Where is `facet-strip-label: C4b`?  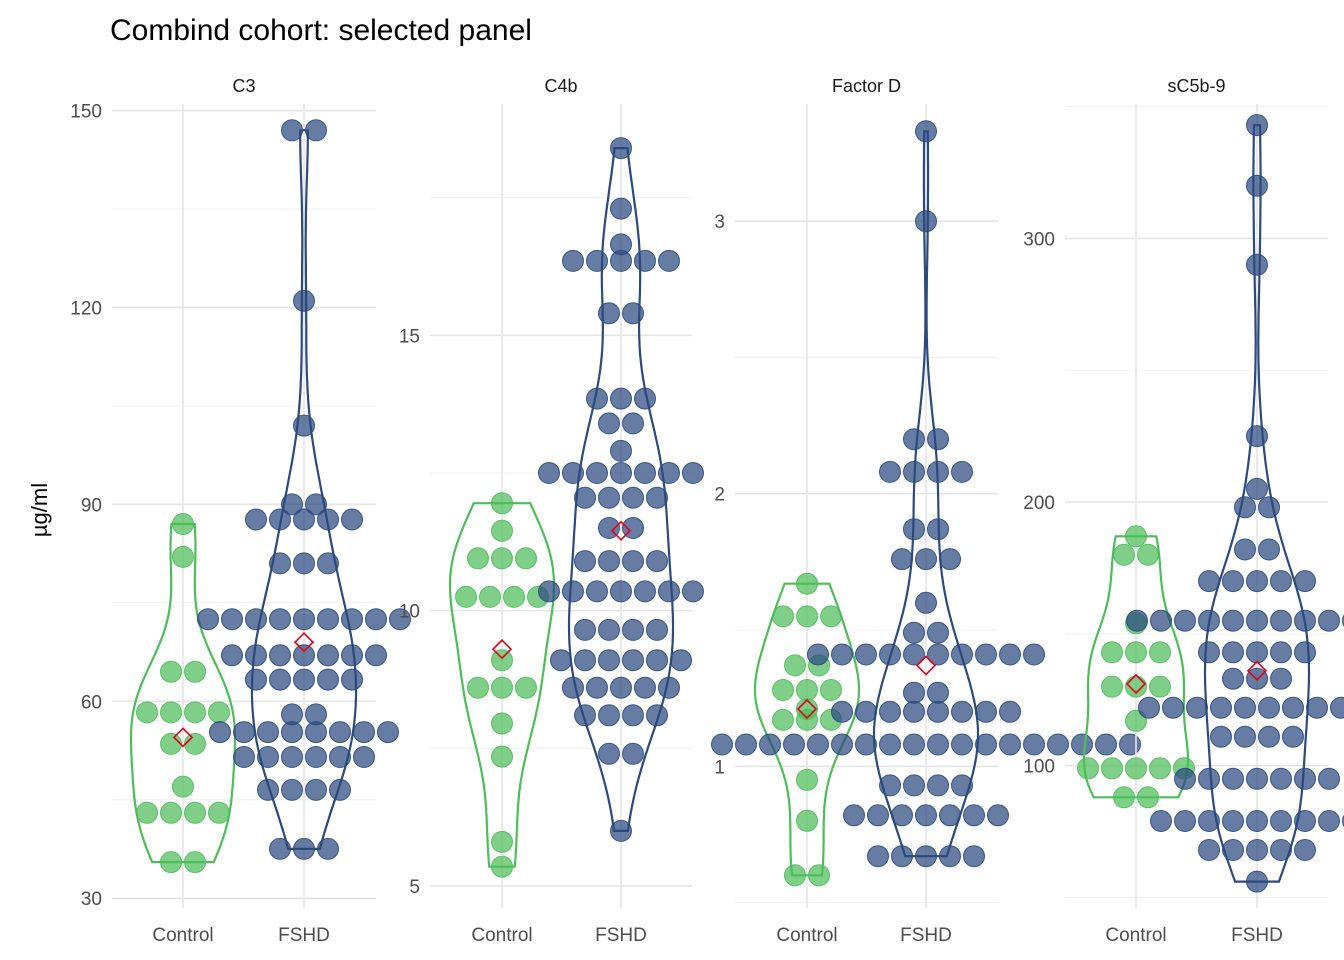 facet-strip-label: C4b is located at coordinates (560, 86).